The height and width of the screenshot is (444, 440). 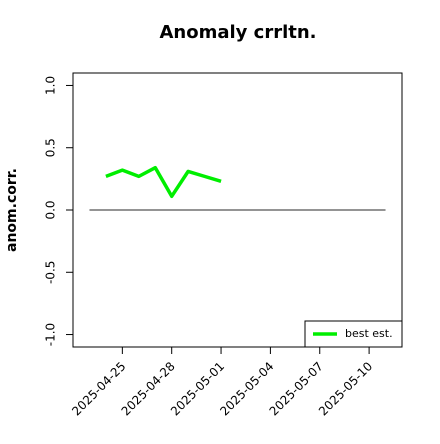 I want to click on x-tick-label: 2025-05-10, so click(x=345, y=388).